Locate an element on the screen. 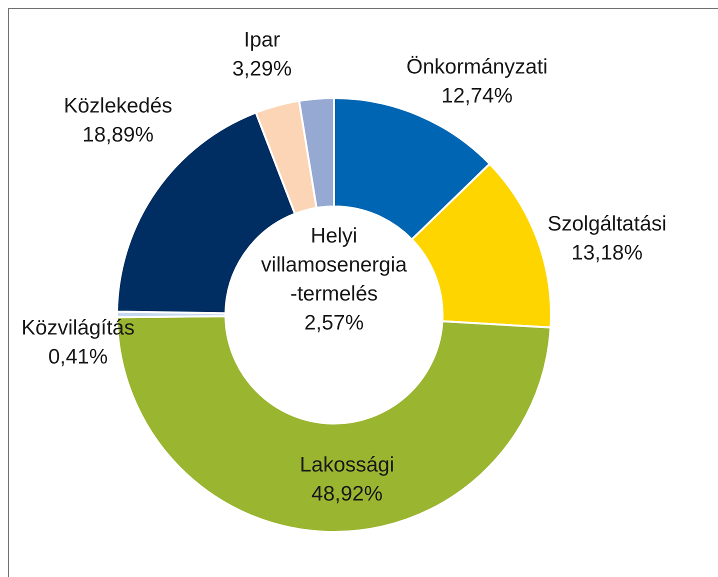 This screenshot has width=718, height=577. slice-label: Lakossági is located at coordinates (347, 464).